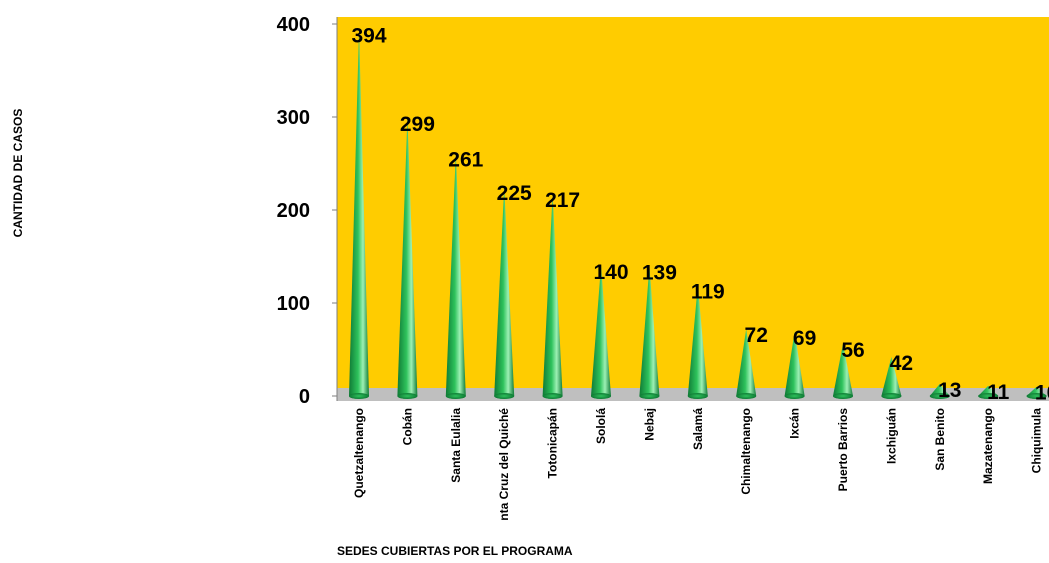 The image size is (1049, 563). What do you see at coordinates (368, 36) in the screenshot?
I see `data-label: 394` at bounding box center [368, 36].